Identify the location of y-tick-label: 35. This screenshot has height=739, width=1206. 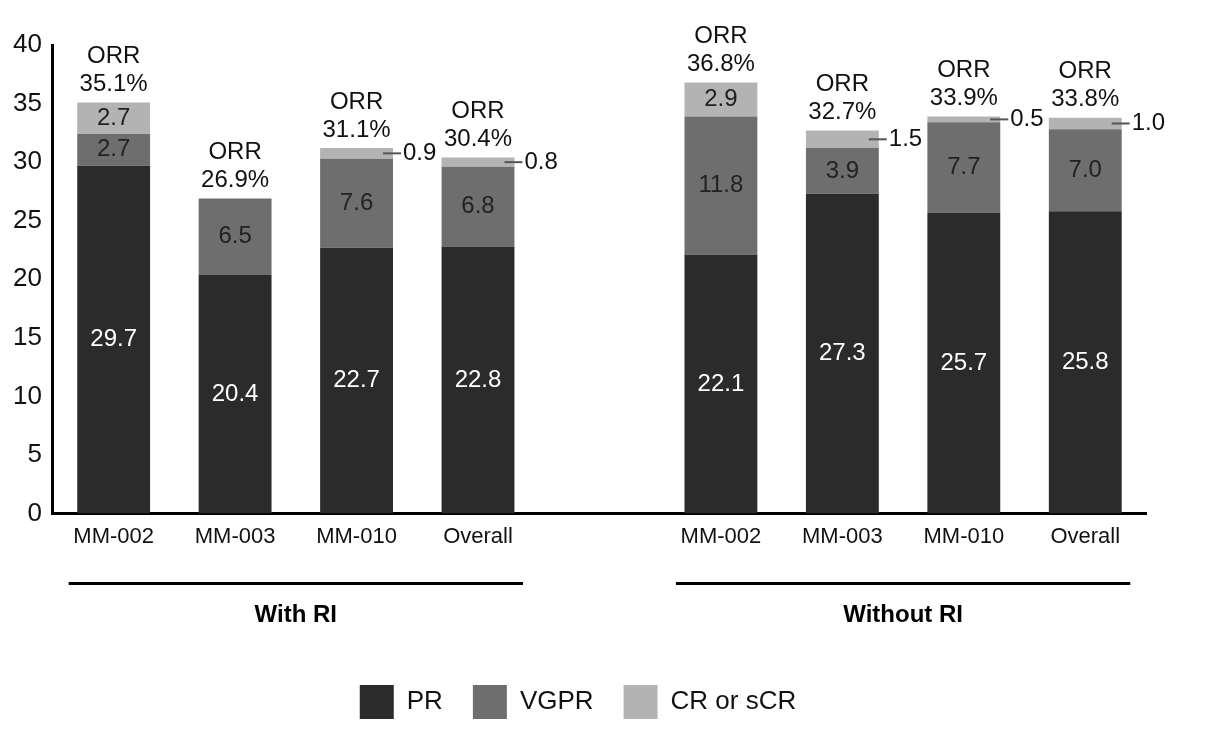
(27, 101).